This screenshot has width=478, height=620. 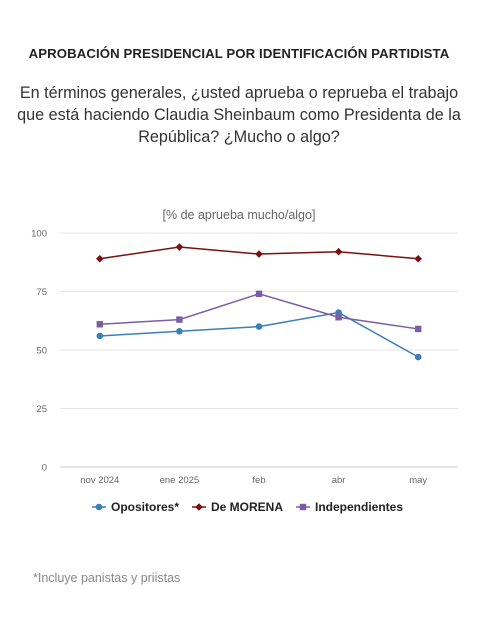 I want to click on y-tick-label: 75, so click(x=41, y=292).